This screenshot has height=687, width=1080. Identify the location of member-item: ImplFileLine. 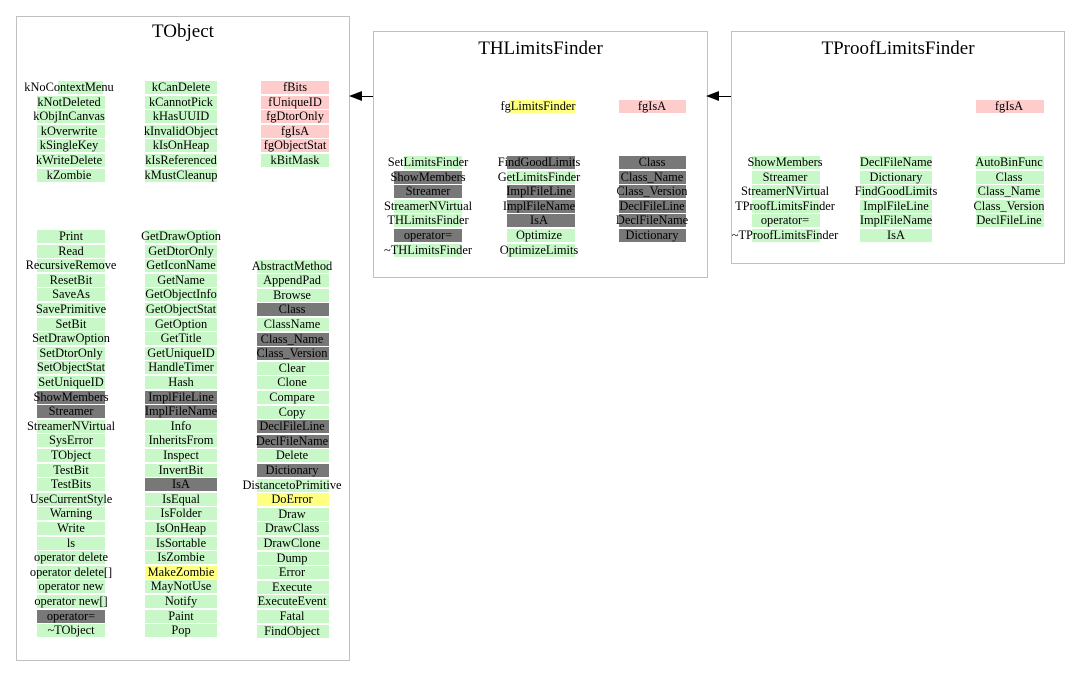
(899, 205).